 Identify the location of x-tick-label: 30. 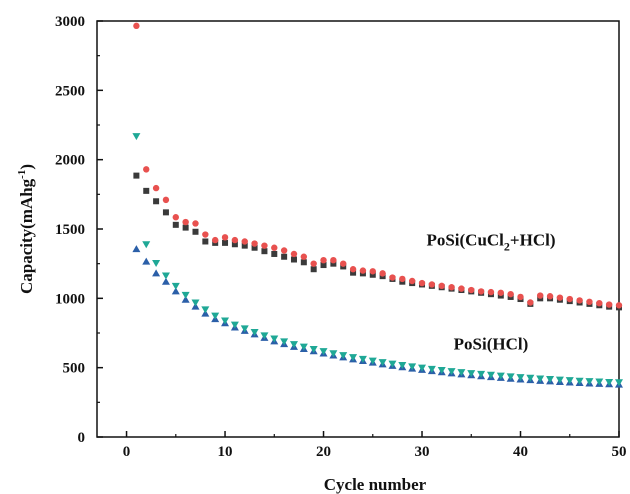
(422, 452).